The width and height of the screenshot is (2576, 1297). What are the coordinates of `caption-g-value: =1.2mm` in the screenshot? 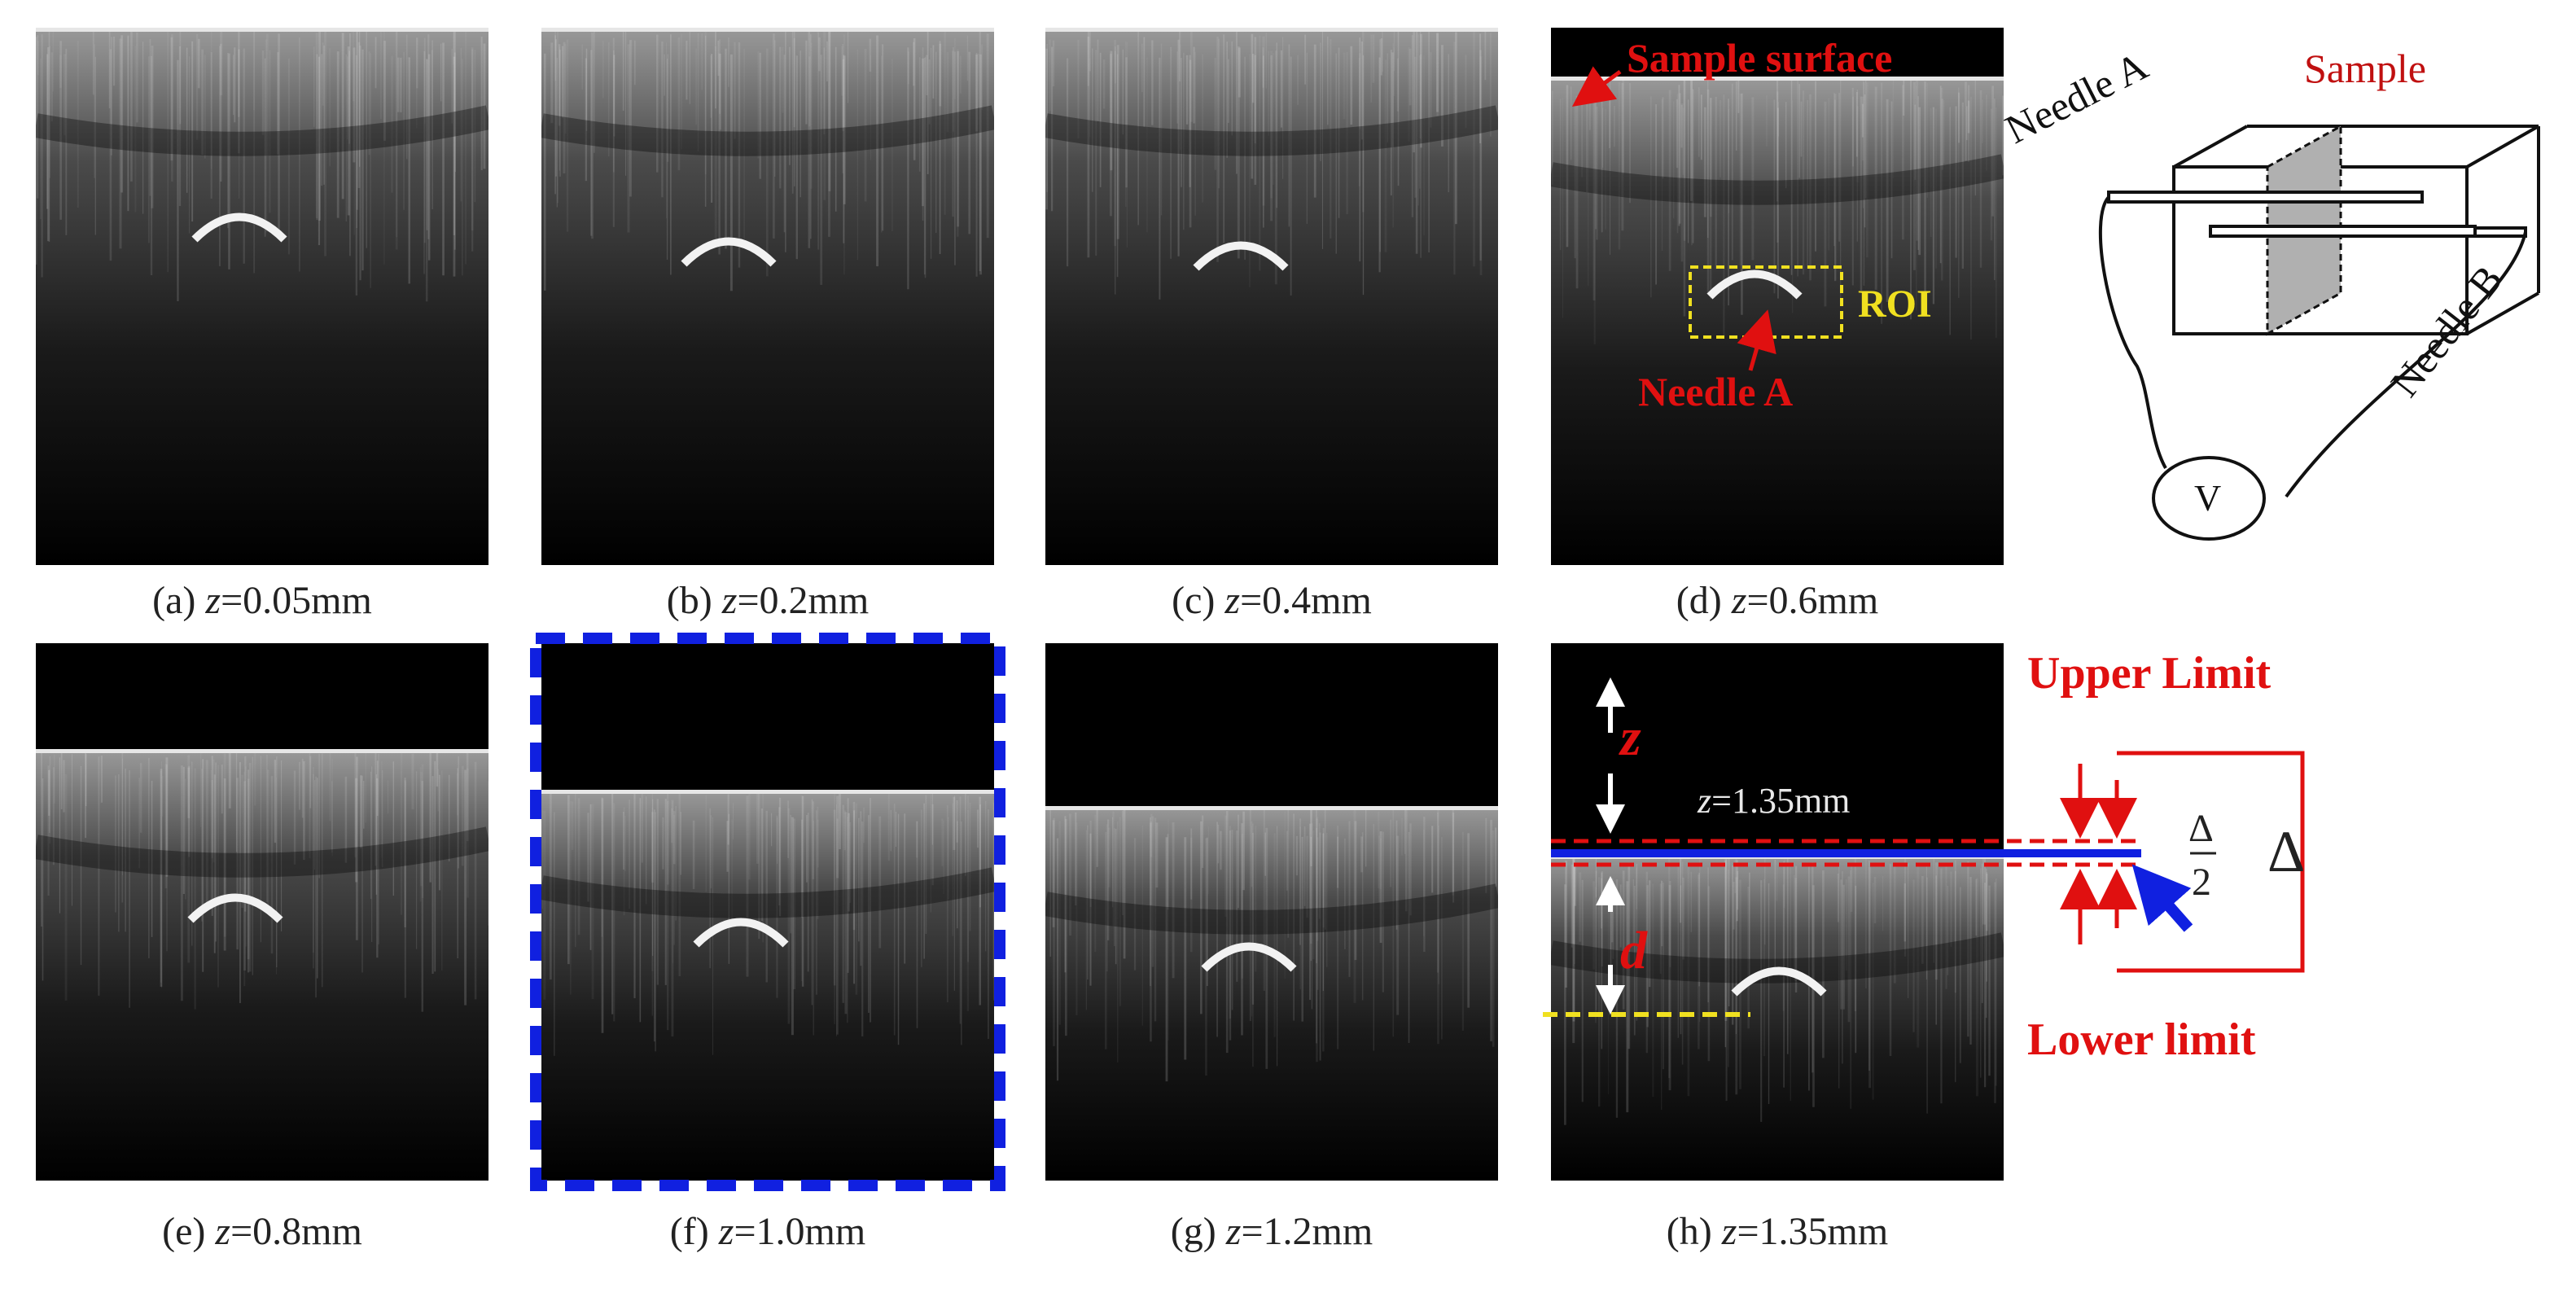 It's located at (1307, 1231).